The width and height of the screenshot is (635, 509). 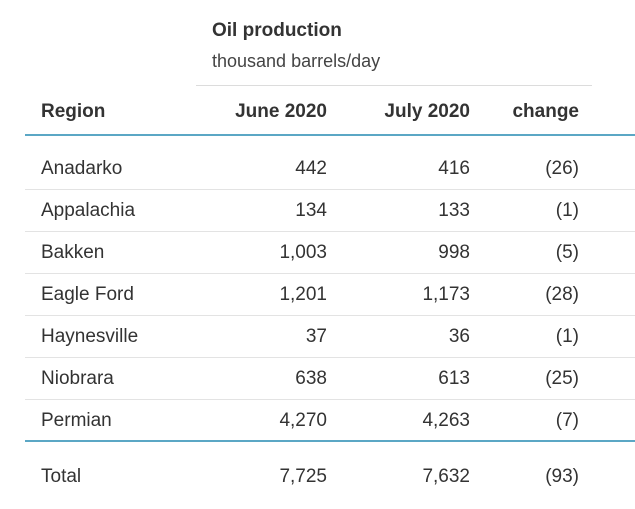 What do you see at coordinates (394, 85) in the screenshot?
I see `group-header-divider` at bounding box center [394, 85].